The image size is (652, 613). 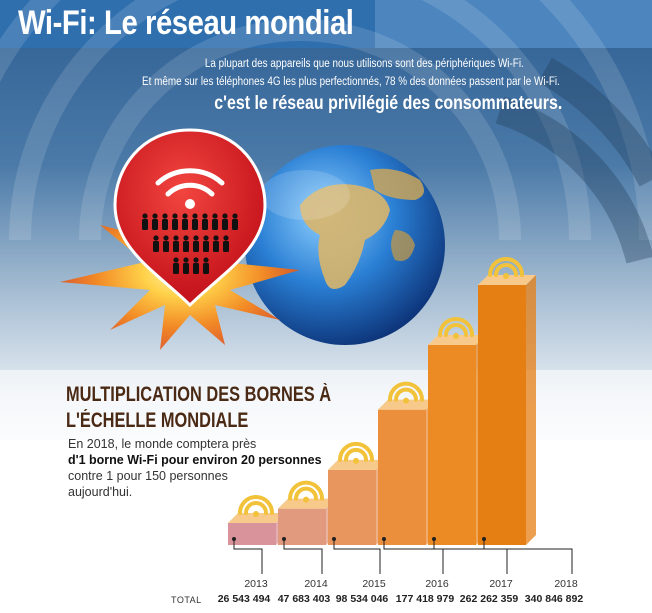 I want to click on dark-arcs, so click(x=573, y=160).